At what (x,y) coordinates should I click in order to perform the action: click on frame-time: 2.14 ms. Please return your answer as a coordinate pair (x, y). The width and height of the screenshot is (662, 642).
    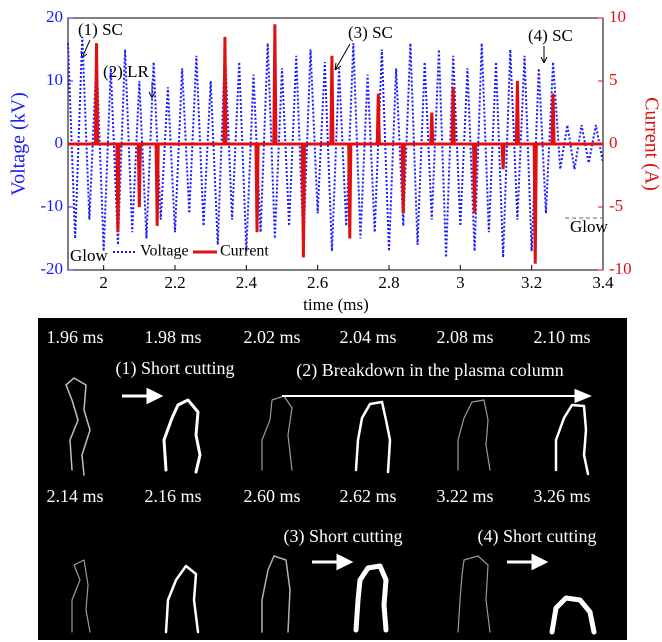
    Looking at the image, I should click on (74, 496).